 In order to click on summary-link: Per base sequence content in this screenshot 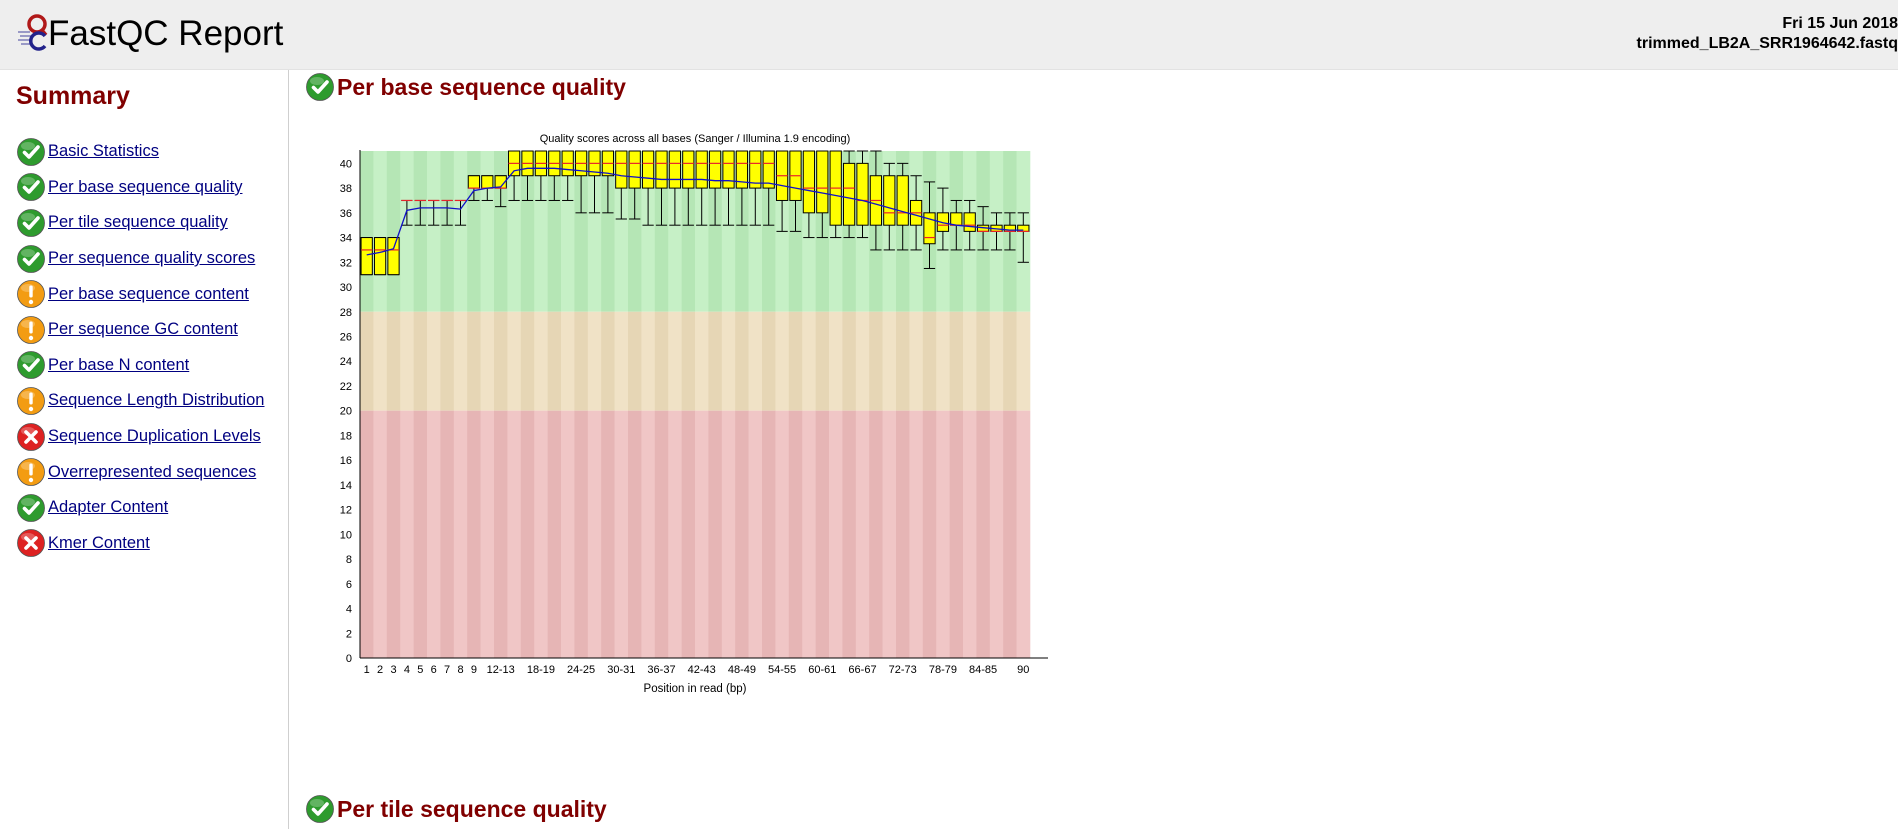, I will do `click(148, 293)`.